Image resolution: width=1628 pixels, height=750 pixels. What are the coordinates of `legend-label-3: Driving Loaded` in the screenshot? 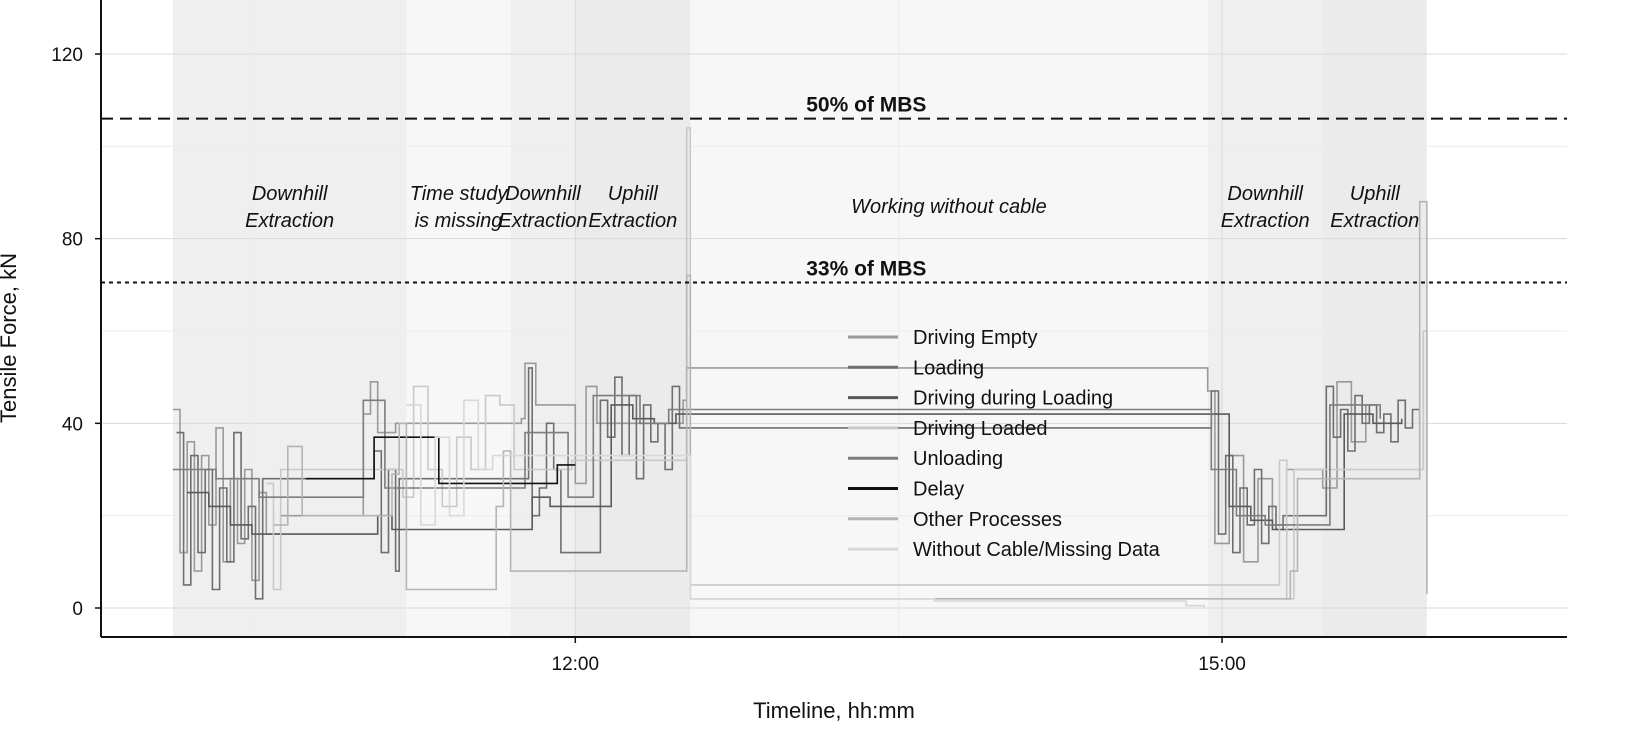 It's located at (980, 429).